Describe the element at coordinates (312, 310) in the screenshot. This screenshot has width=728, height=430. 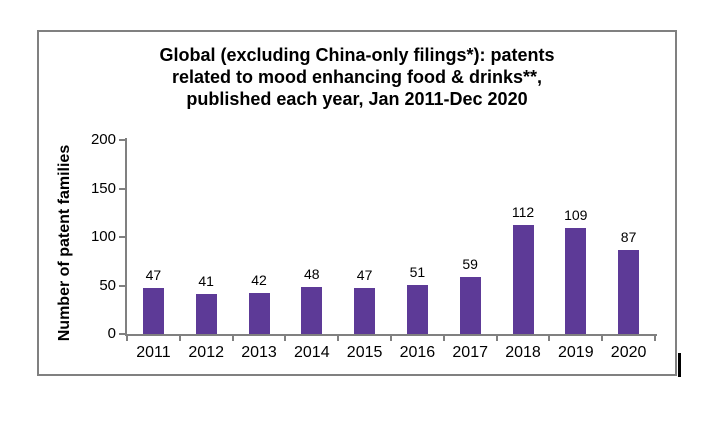
I see `bar-2014` at that location.